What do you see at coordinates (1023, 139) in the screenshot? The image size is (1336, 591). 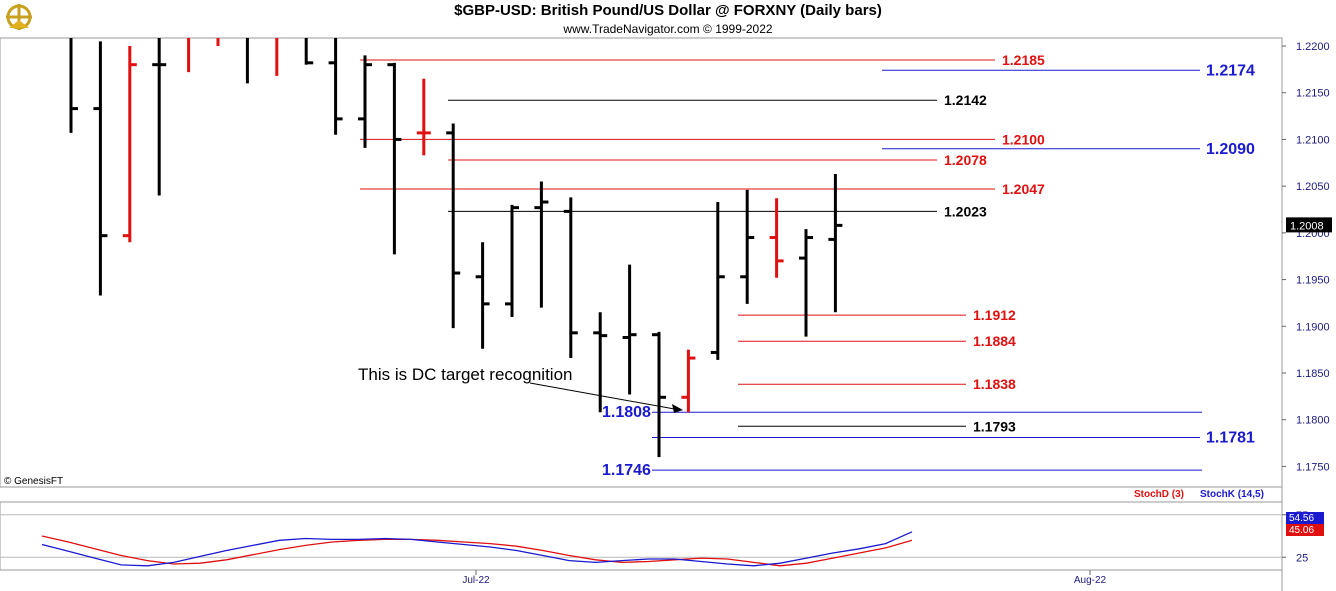 I see `level-label: 1.2100` at bounding box center [1023, 139].